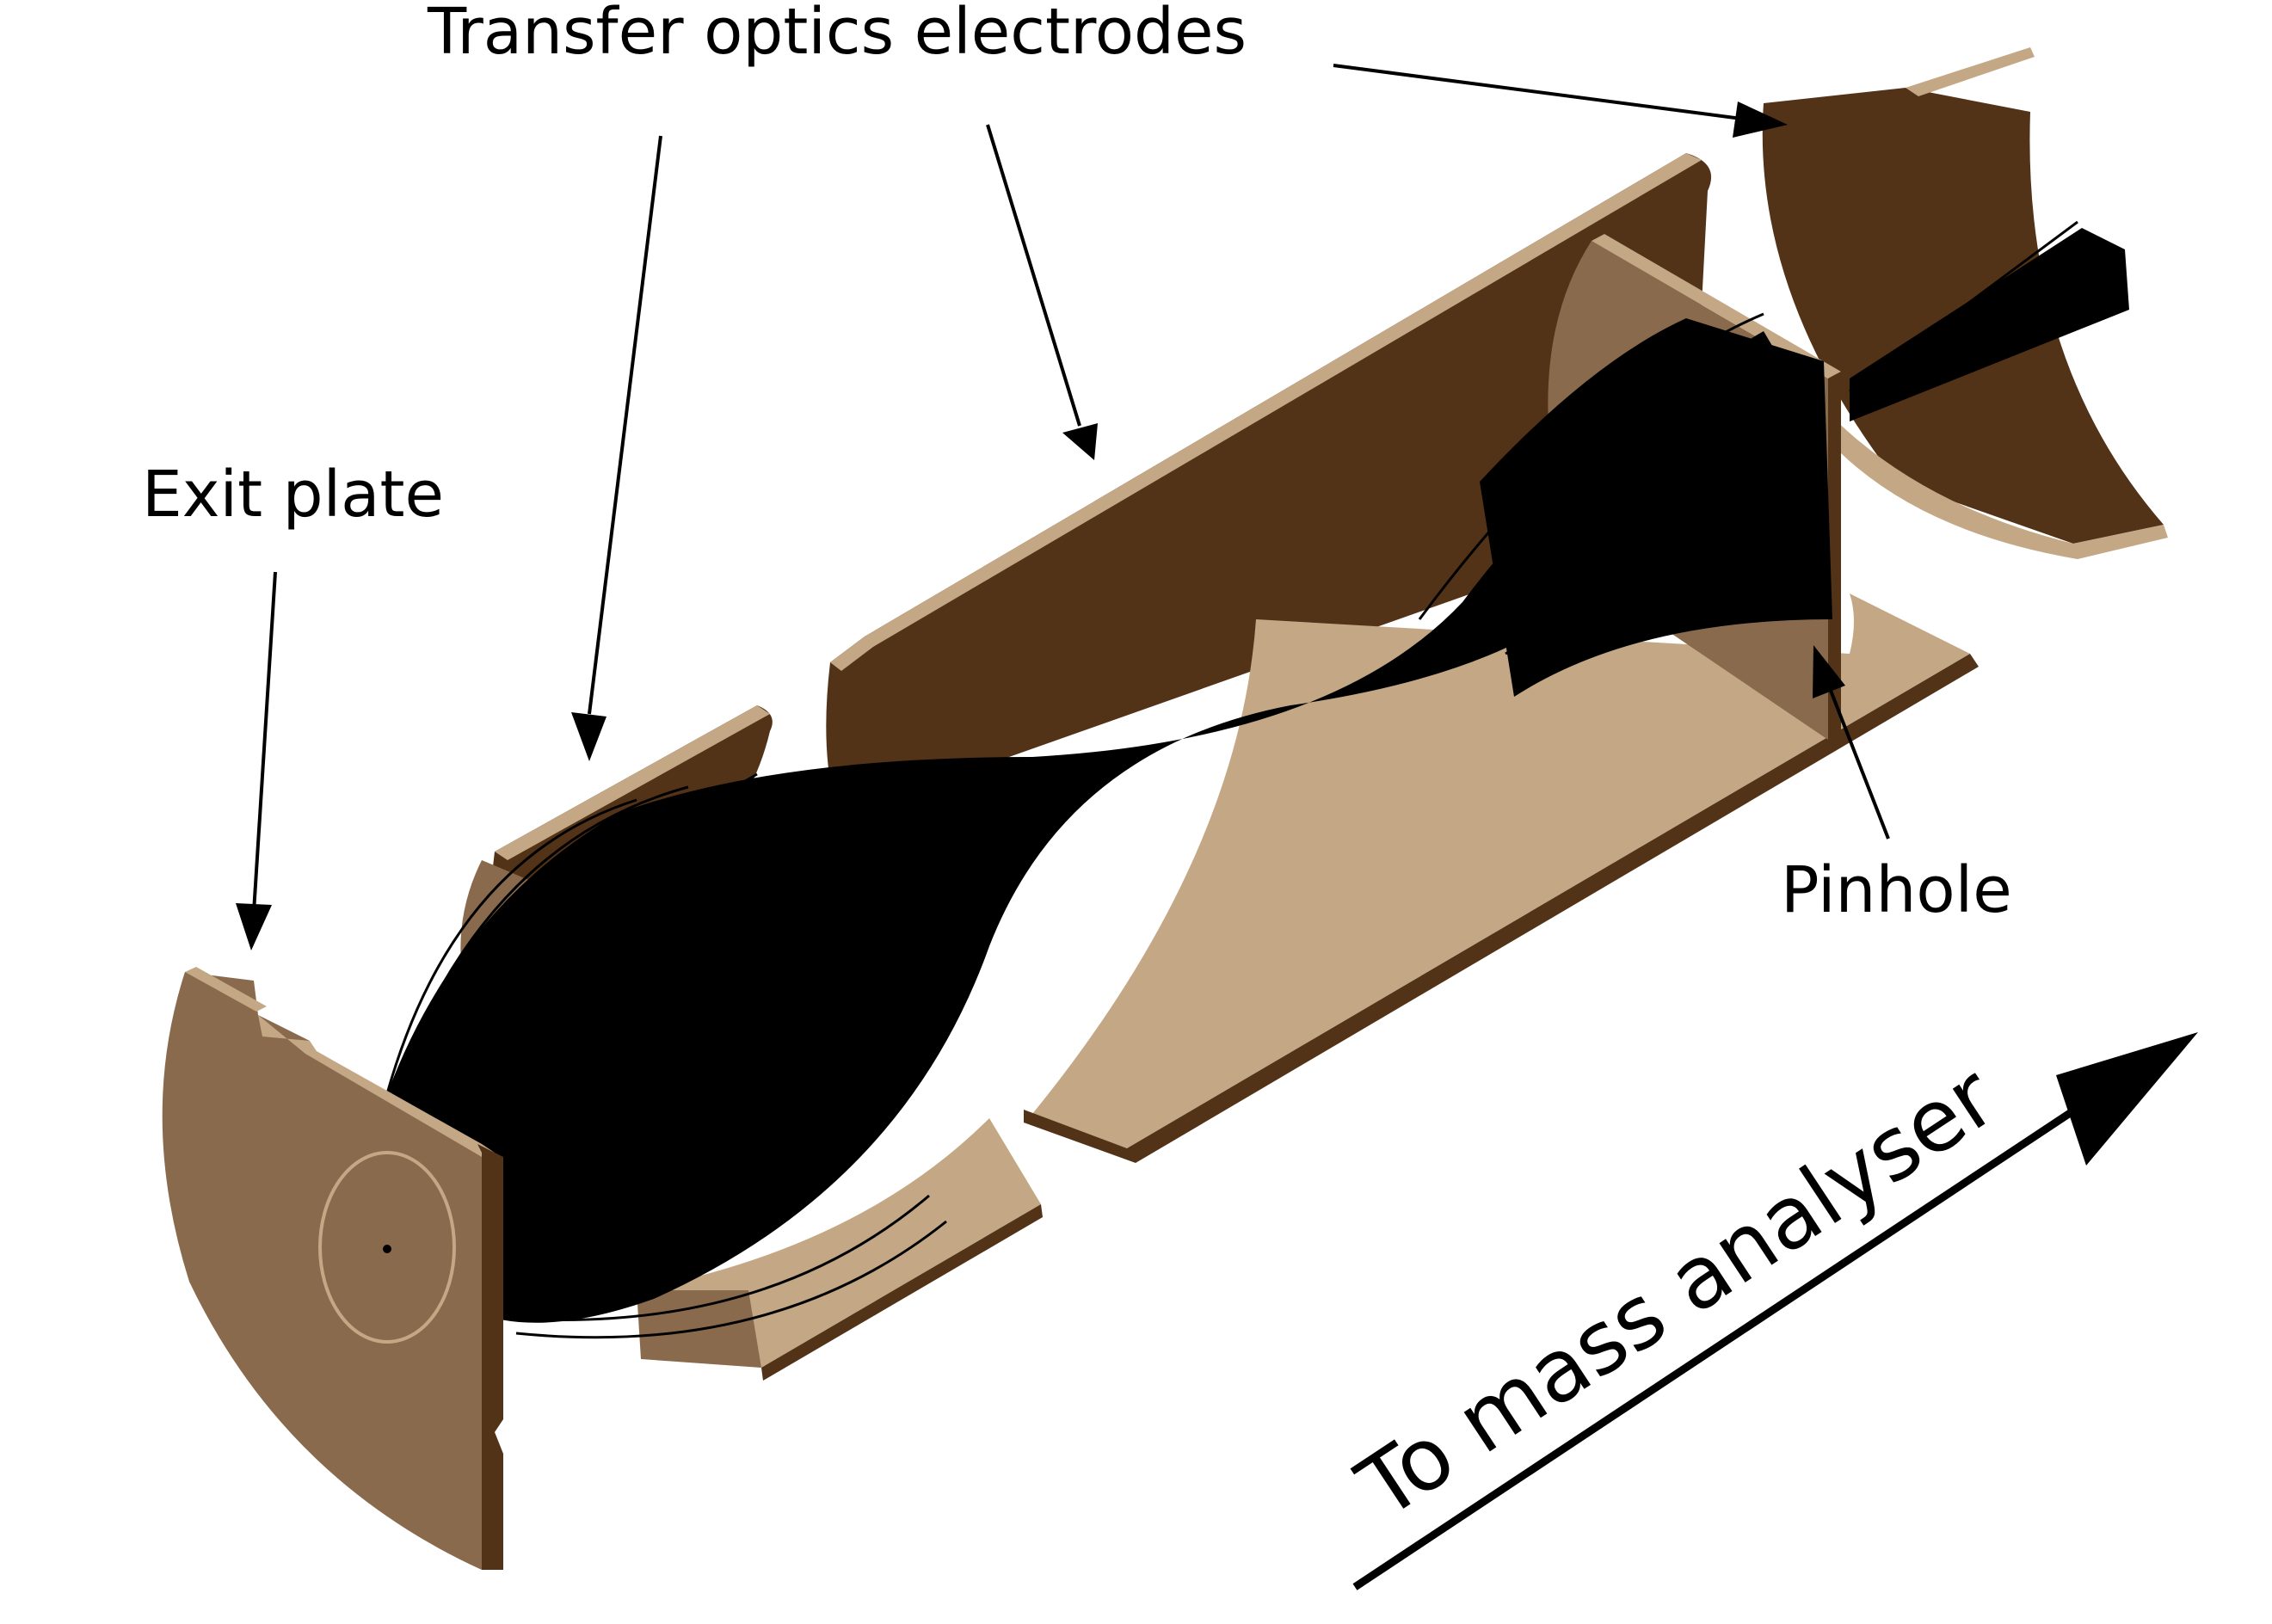 The width and height of the screenshot is (2272, 1624). I want to click on short-lower-electrode-rim, so click(902, 1292).